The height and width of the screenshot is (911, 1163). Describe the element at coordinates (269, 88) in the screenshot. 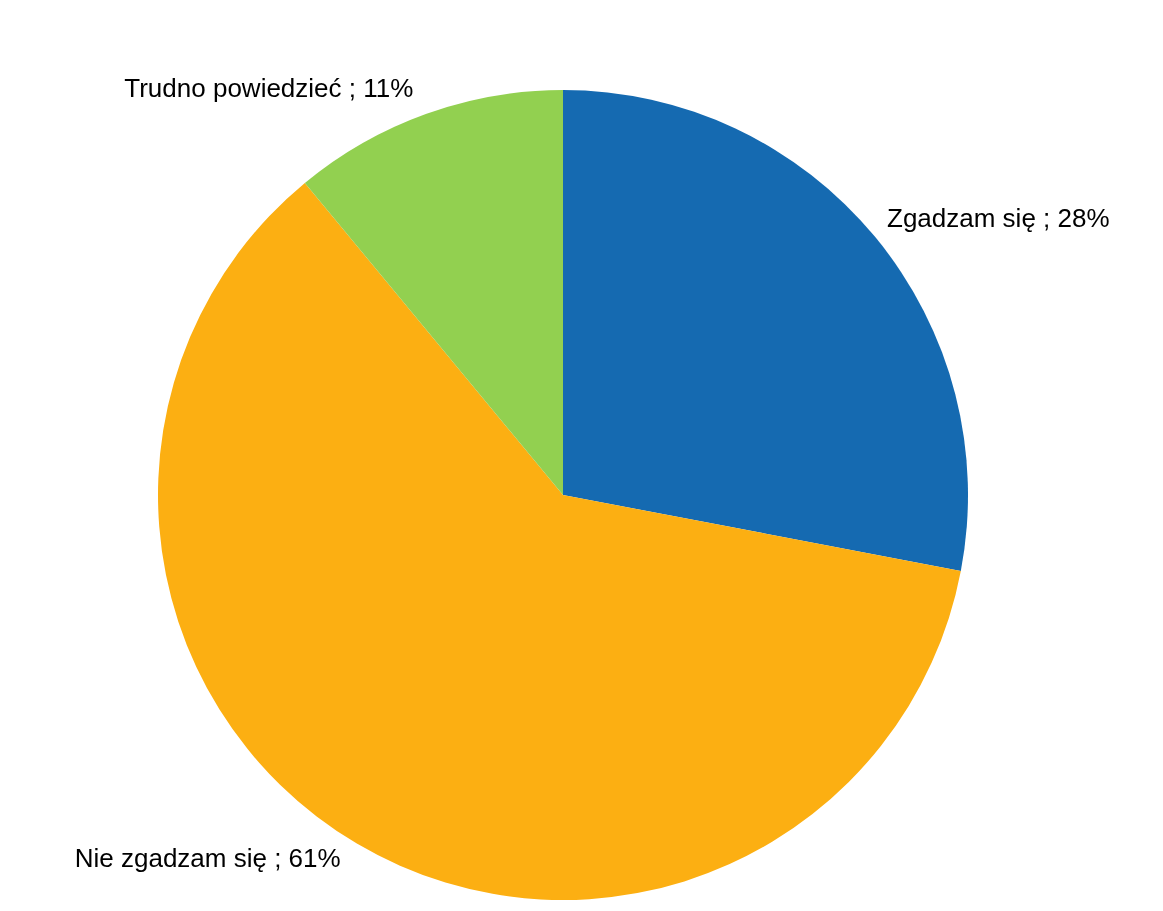

I see `slice-label: Trudno powiedzieć ; 11%` at that location.